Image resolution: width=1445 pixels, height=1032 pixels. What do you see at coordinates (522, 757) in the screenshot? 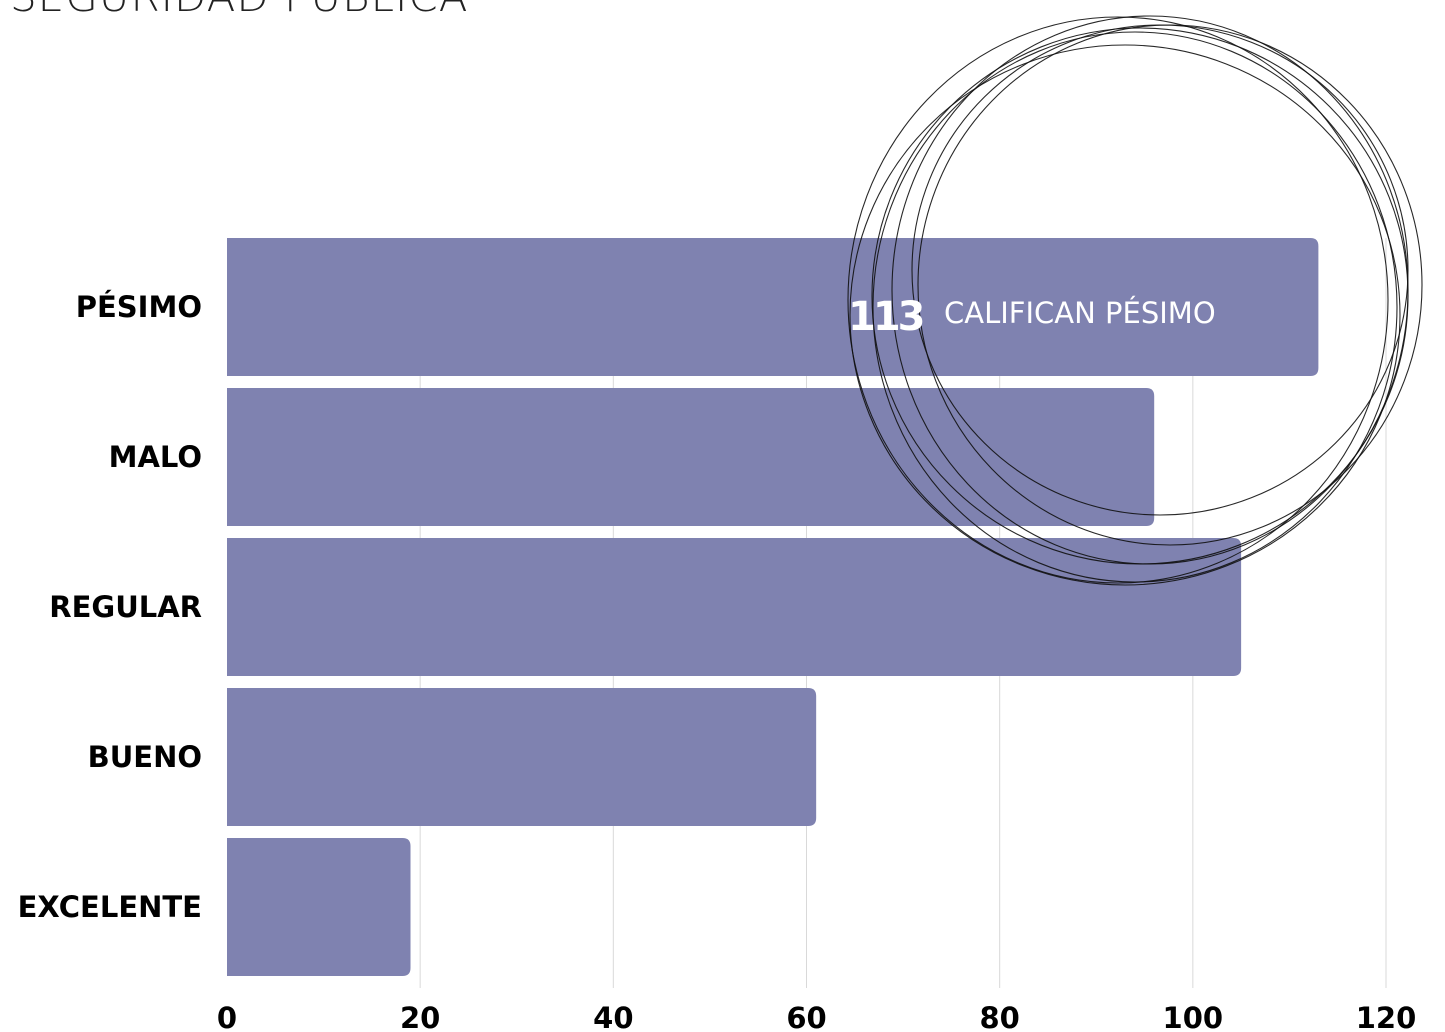
I see `bar-bueno` at bounding box center [522, 757].